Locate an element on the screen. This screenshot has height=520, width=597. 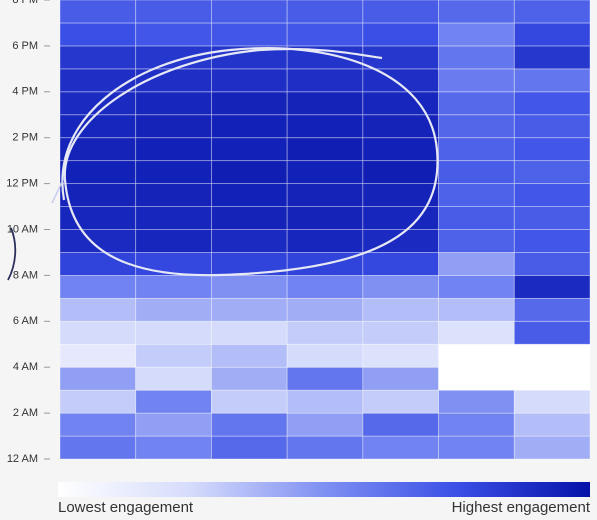
y-tick-label: 4 AM is located at coordinates (25, 367).